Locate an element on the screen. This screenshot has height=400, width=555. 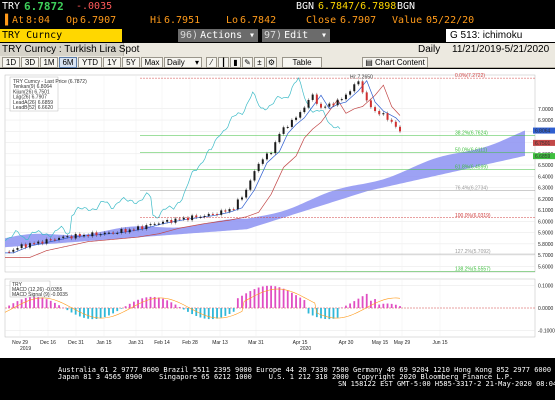
period-1m-button: 1M is located at coordinates (49, 62).